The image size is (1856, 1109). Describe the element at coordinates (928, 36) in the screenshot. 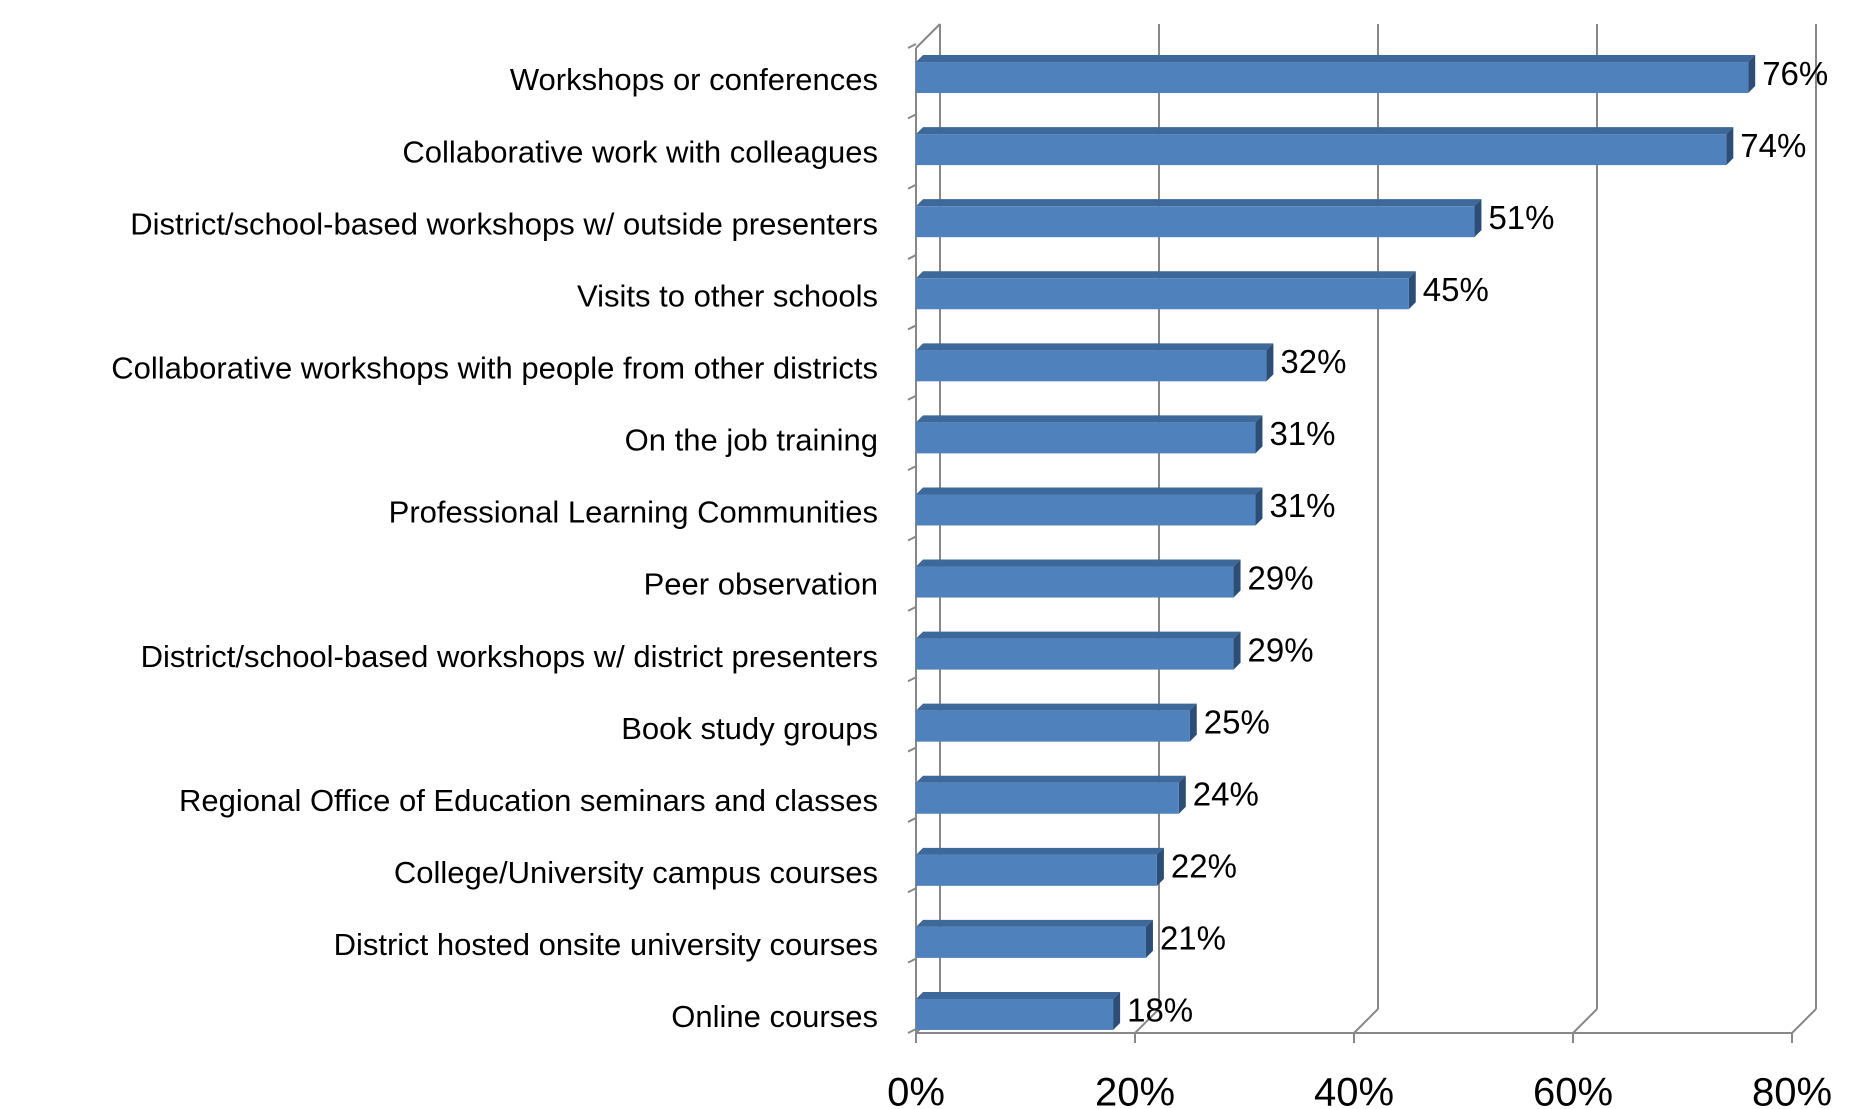

I see `left-wall-top` at that location.